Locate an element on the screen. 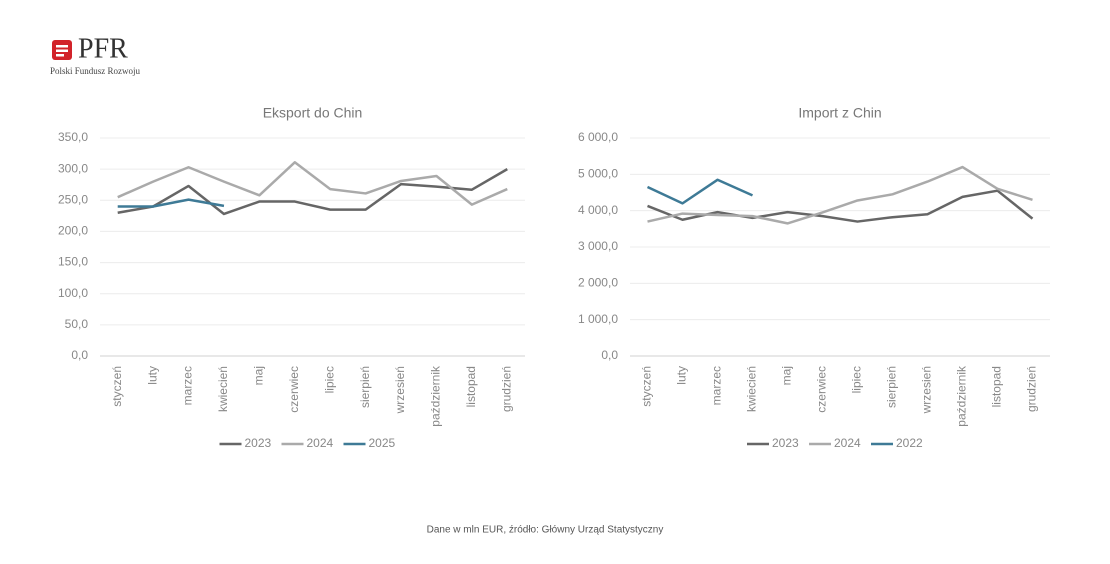  y-tick-label: 2 000,0 is located at coordinates (598, 283).